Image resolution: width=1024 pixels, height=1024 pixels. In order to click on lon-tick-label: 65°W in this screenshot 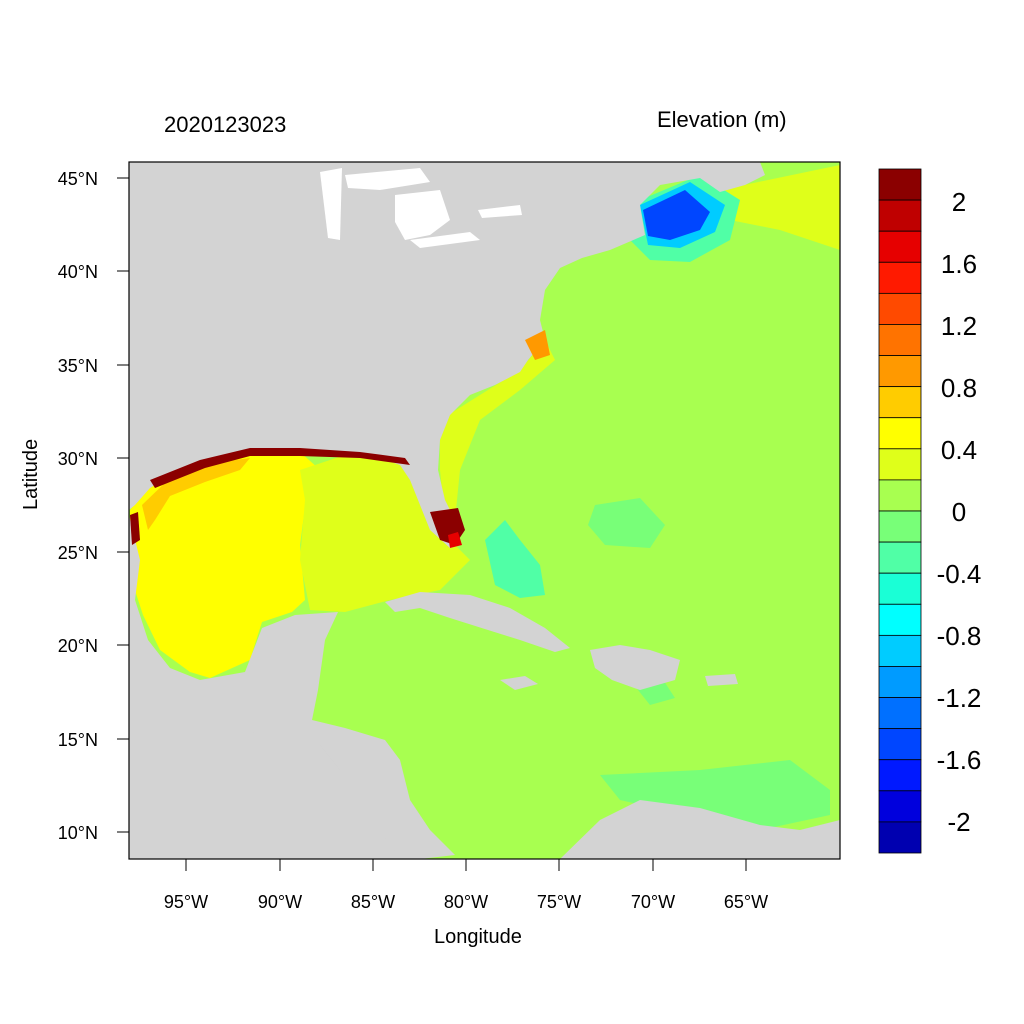, I will do `click(746, 902)`.